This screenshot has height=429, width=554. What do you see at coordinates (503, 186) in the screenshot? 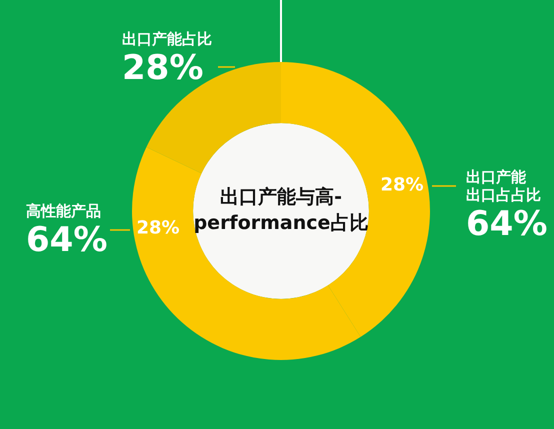
I see `slice-label: 出口产能出口占占比` at bounding box center [503, 186].